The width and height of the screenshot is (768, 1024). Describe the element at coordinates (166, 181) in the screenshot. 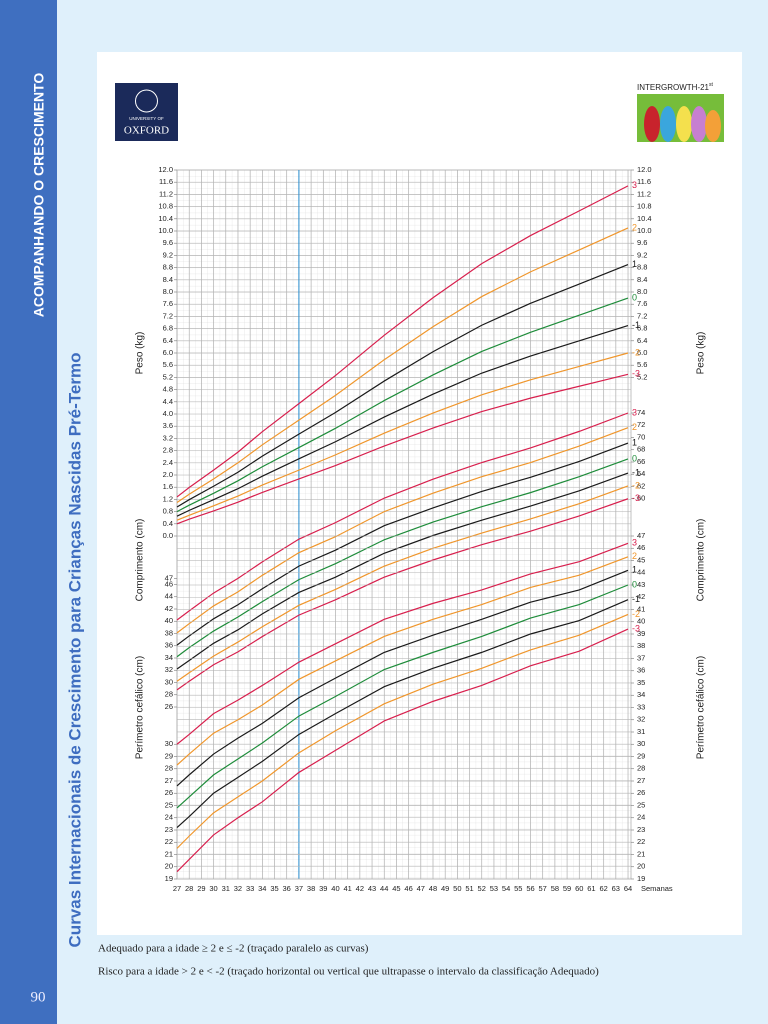

I see `y-tick-label: 11.6` at that location.